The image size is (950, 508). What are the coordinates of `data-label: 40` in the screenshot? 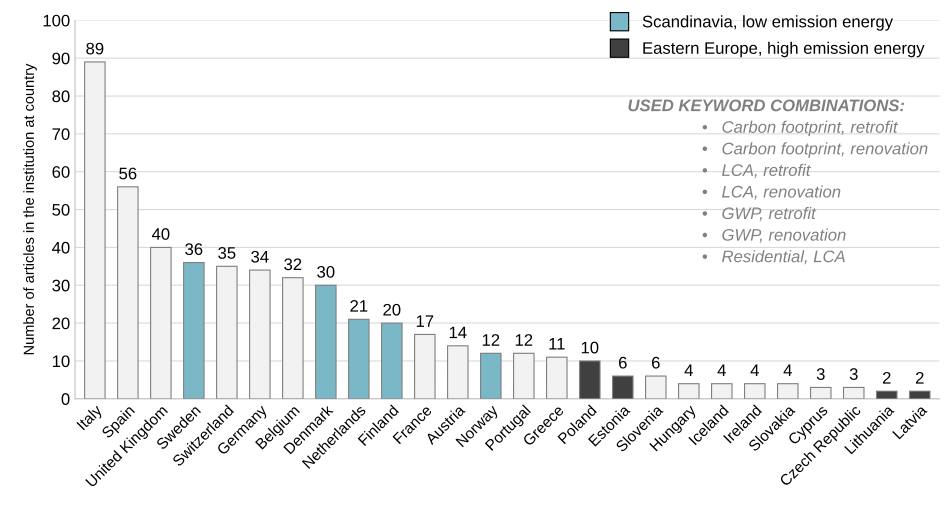 It's located at (161, 234).